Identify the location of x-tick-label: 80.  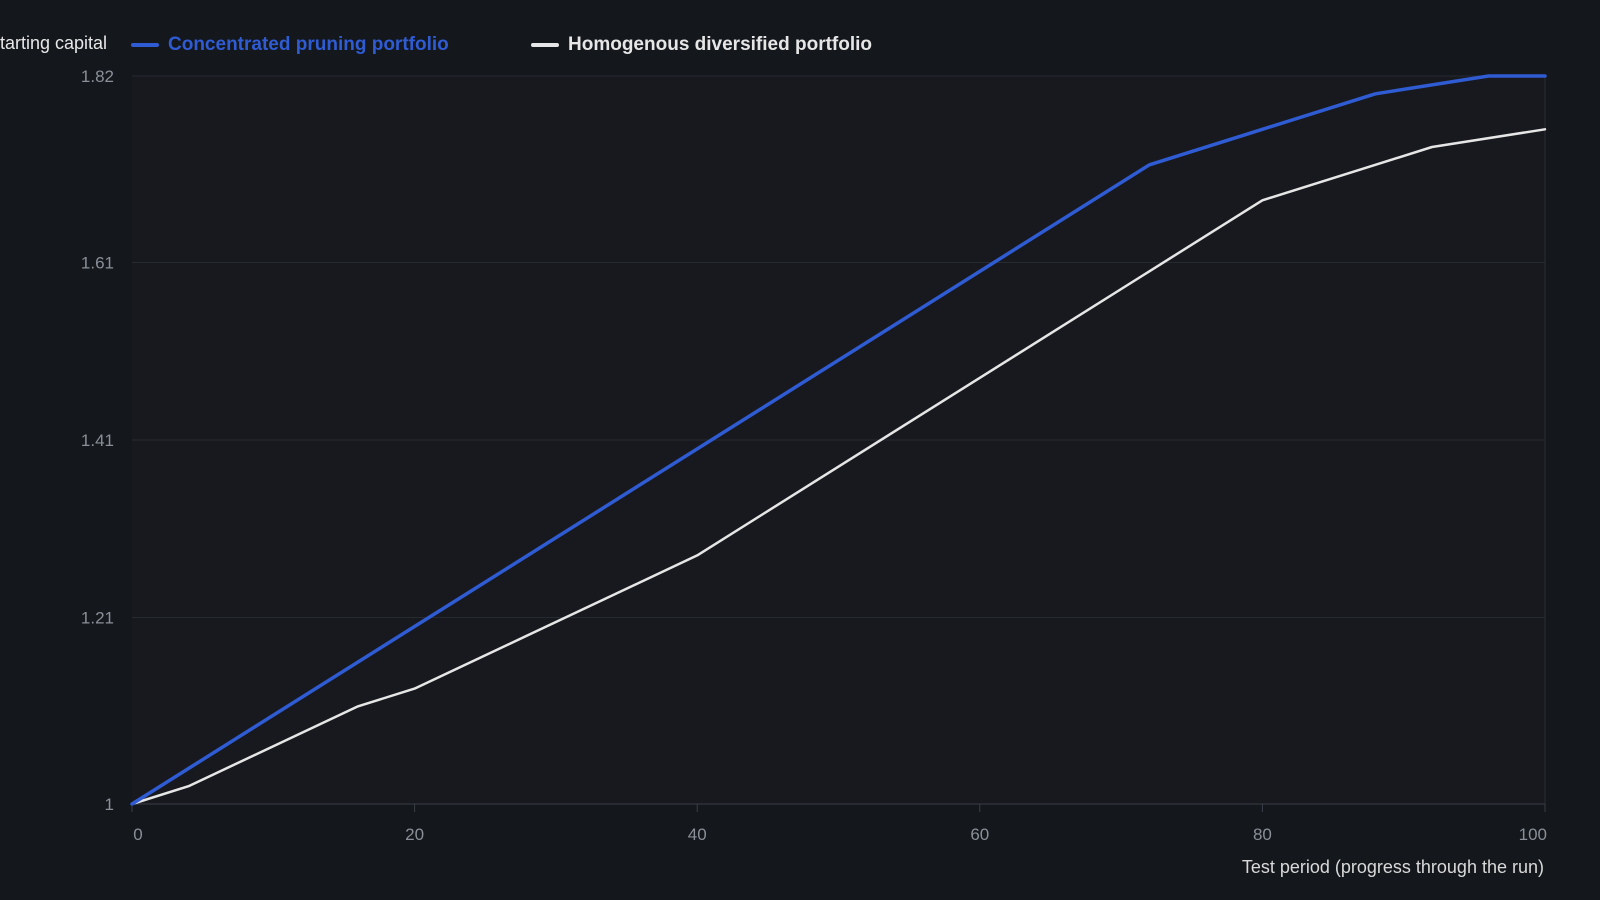
(1262, 834).